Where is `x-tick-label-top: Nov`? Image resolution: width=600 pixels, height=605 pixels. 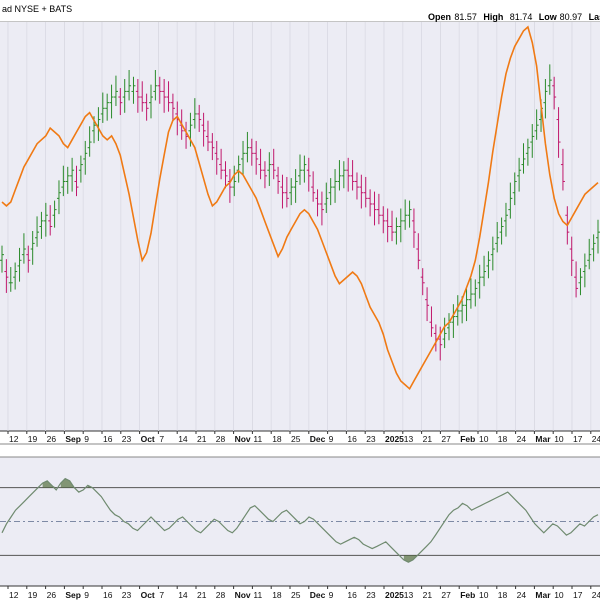 x-tick-label-top: Nov is located at coordinates (243, 439).